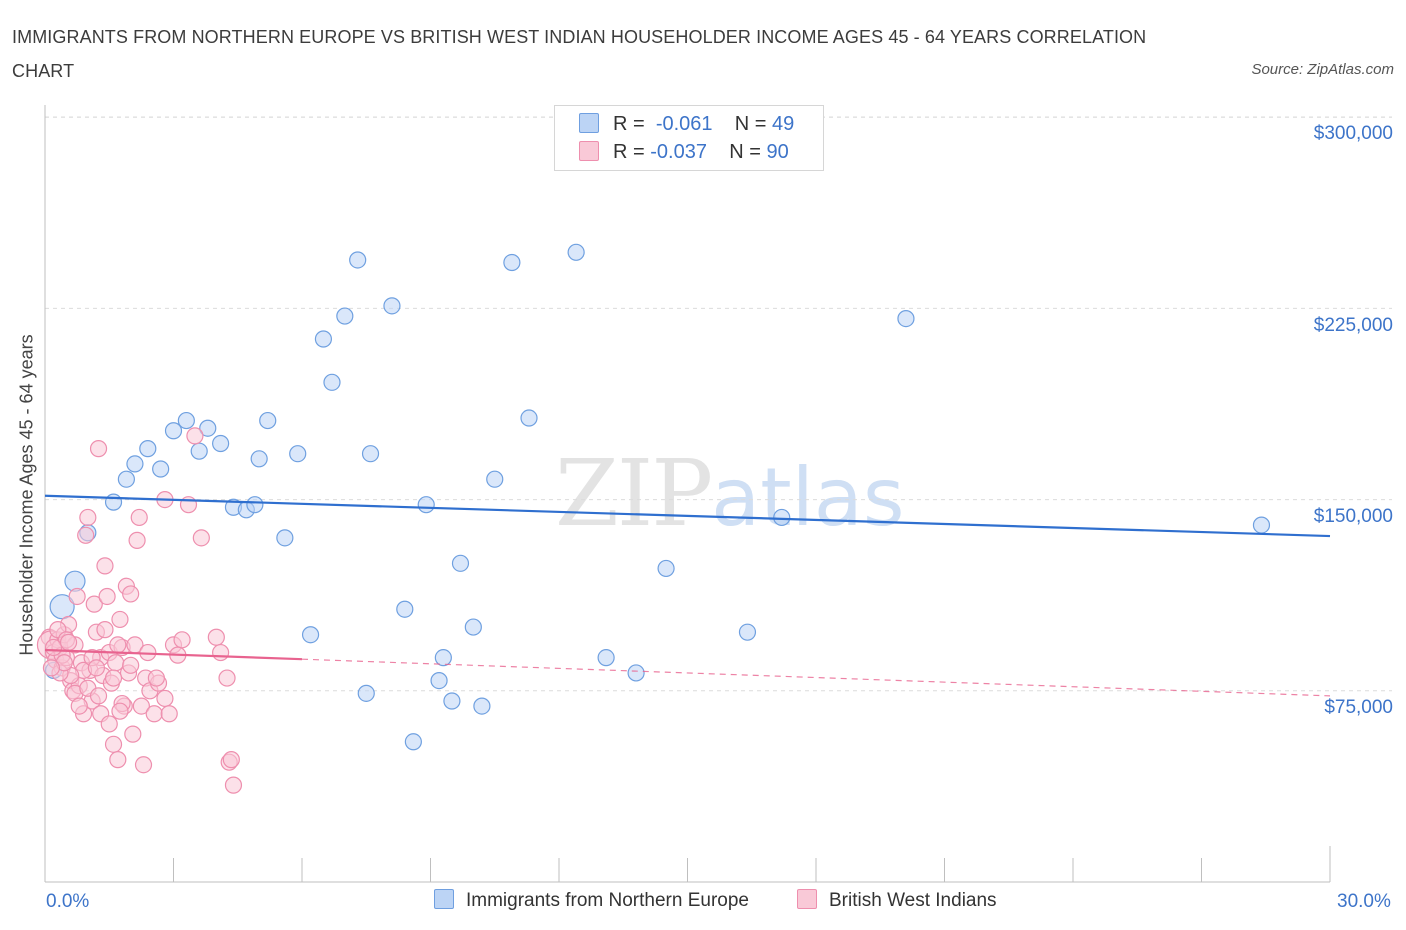  Describe the element at coordinates (634, 493) in the screenshot. I see `watermark-zip: ZIP` at that location.